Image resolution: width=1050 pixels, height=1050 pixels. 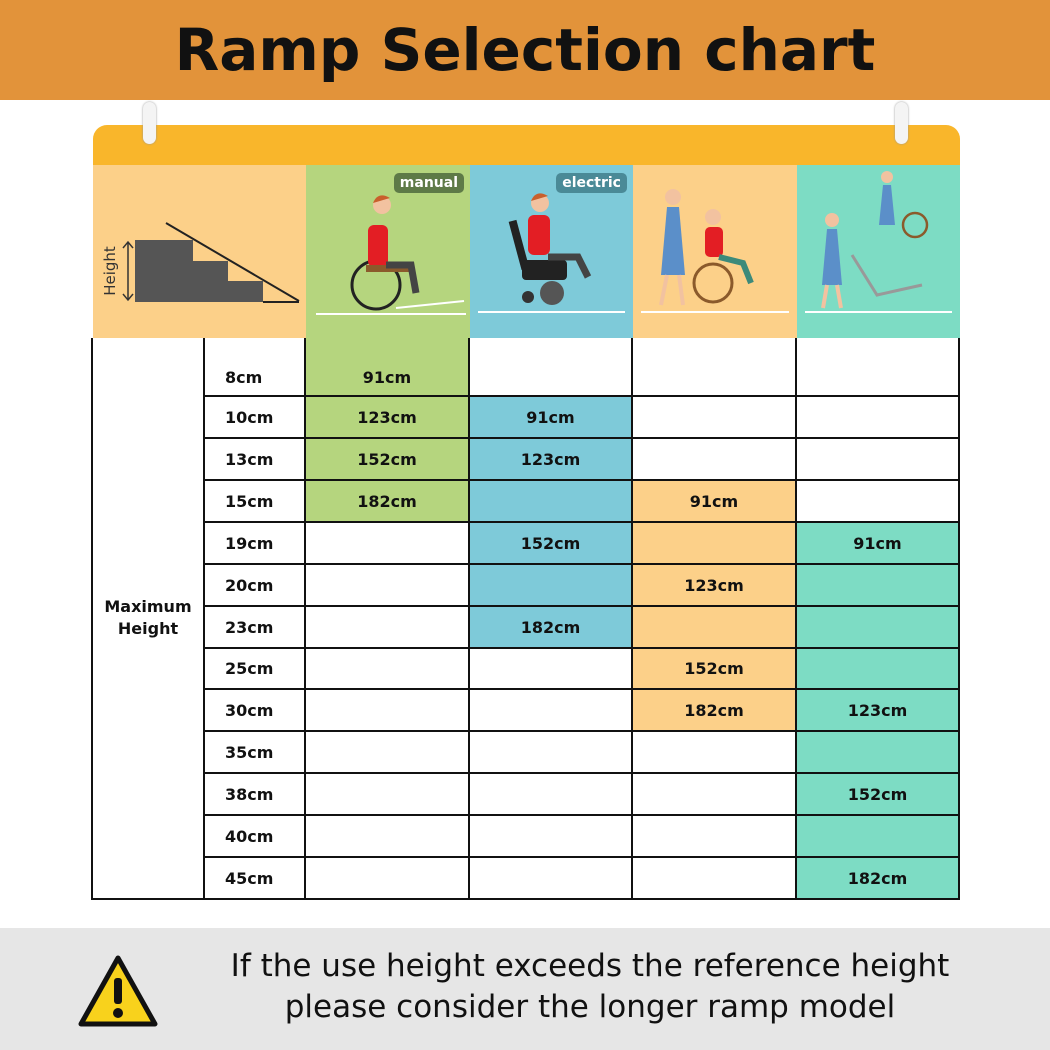 What do you see at coordinates (255, 753) in the screenshot?
I see `height-cell: 35cm` at bounding box center [255, 753].